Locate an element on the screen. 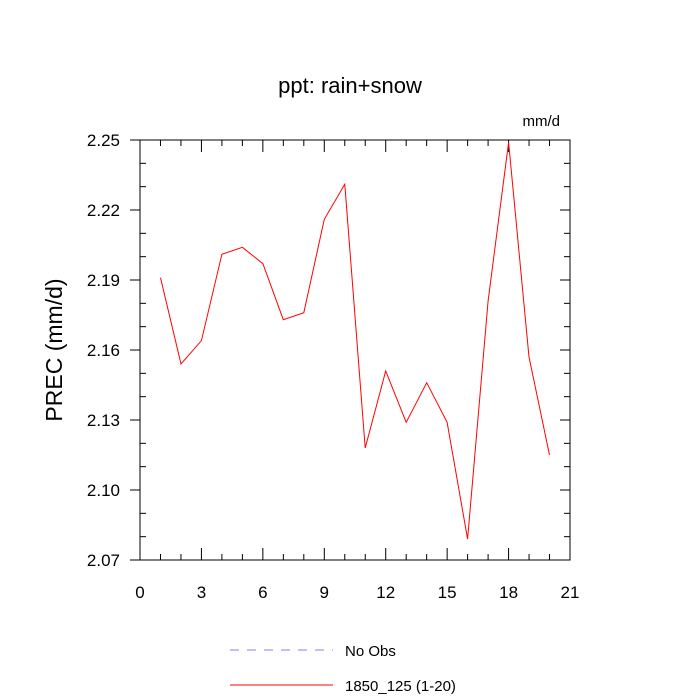  y-tick-label: 2.25 is located at coordinates (103, 140).